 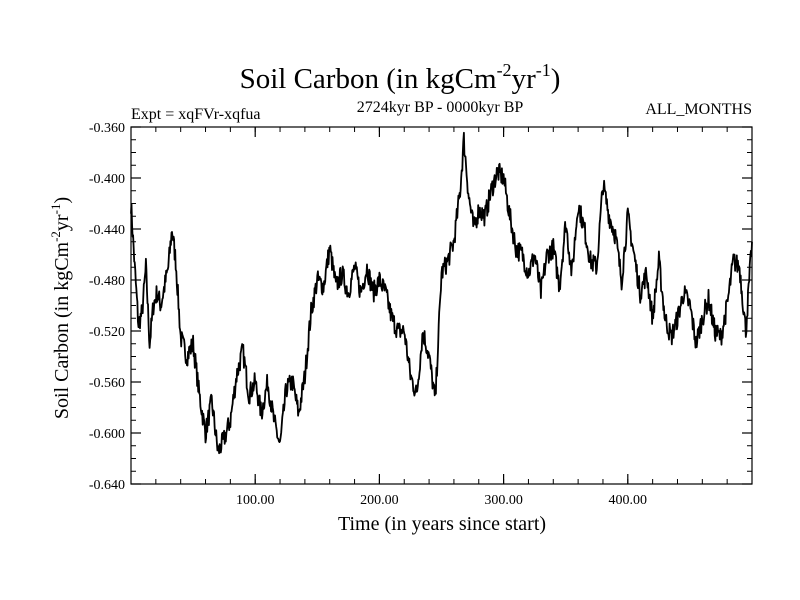 What do you see at coordinates (255, 500) in the screenshot?
I see `x-tick-label: 100.00` at bounding box center [255, 500].